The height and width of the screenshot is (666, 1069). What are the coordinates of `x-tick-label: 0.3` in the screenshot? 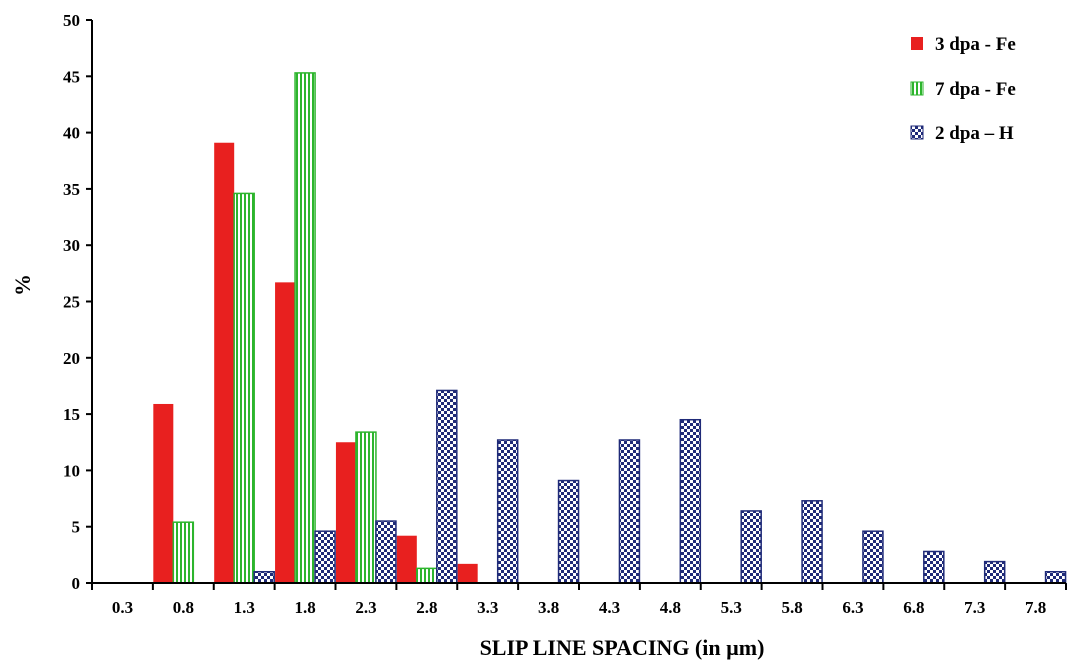 It's located at (122, 607).